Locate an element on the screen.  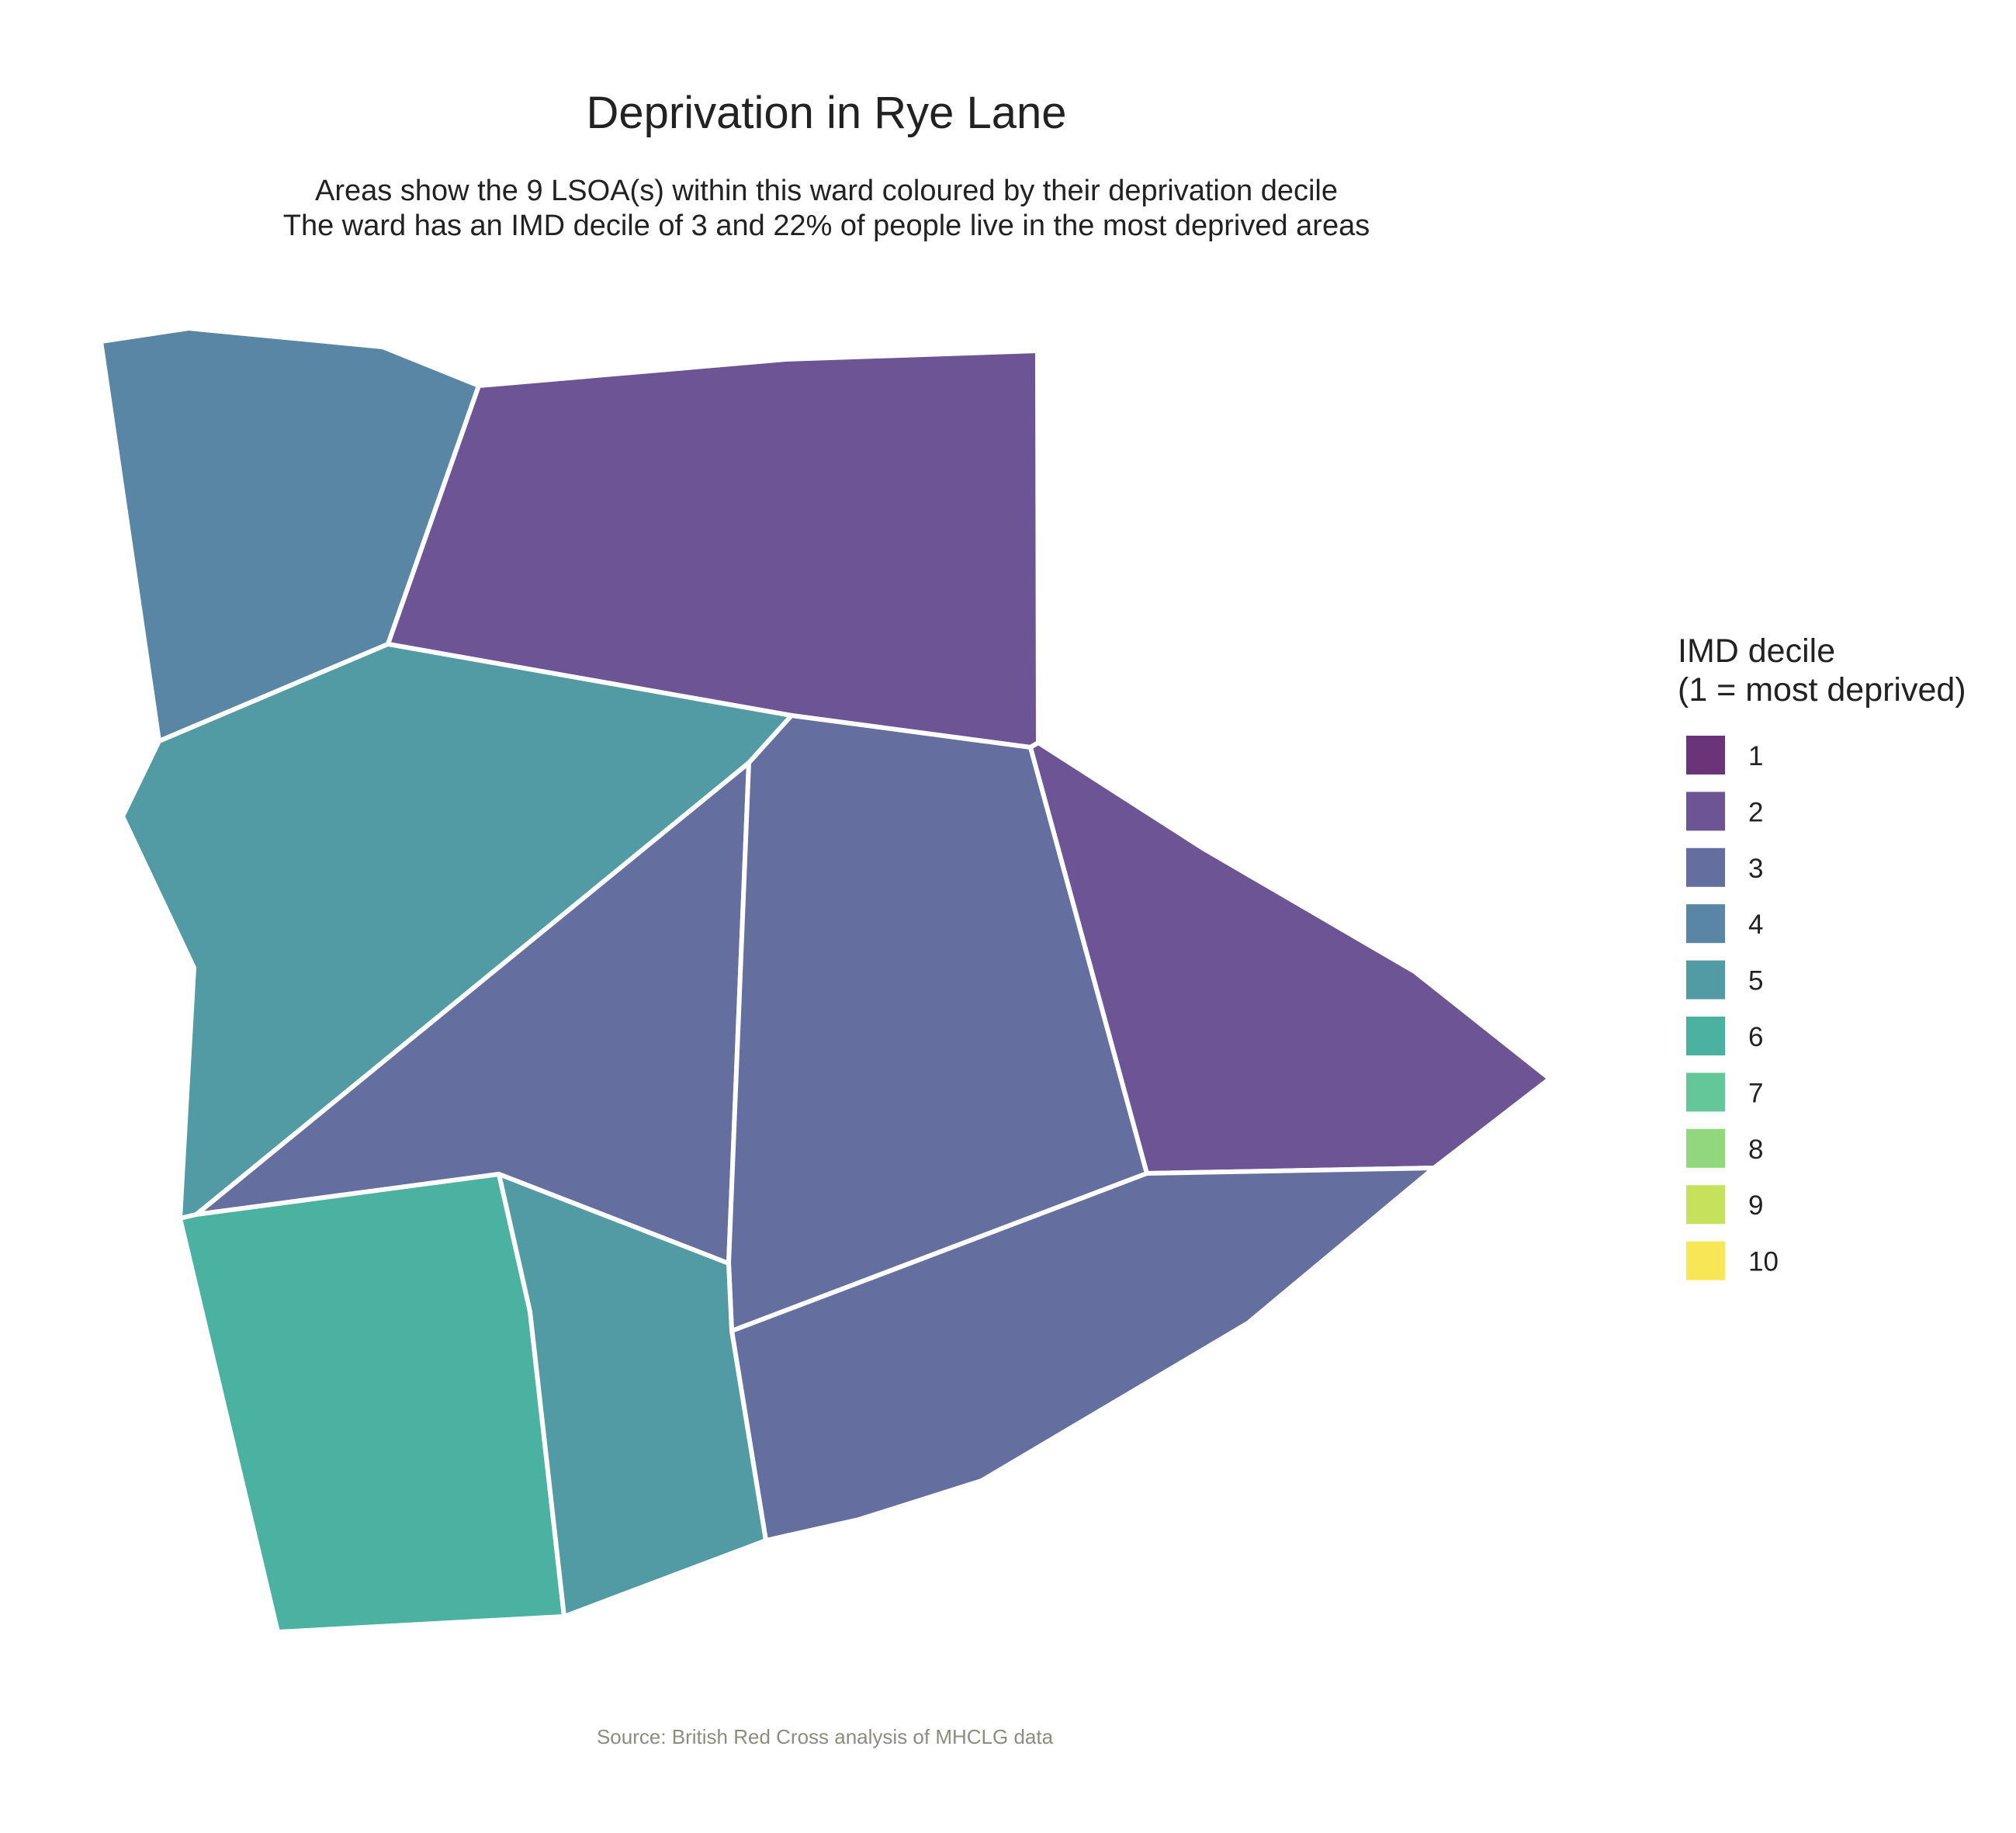
legend-label-6: 6 is located at coordinates (1756, 1037).